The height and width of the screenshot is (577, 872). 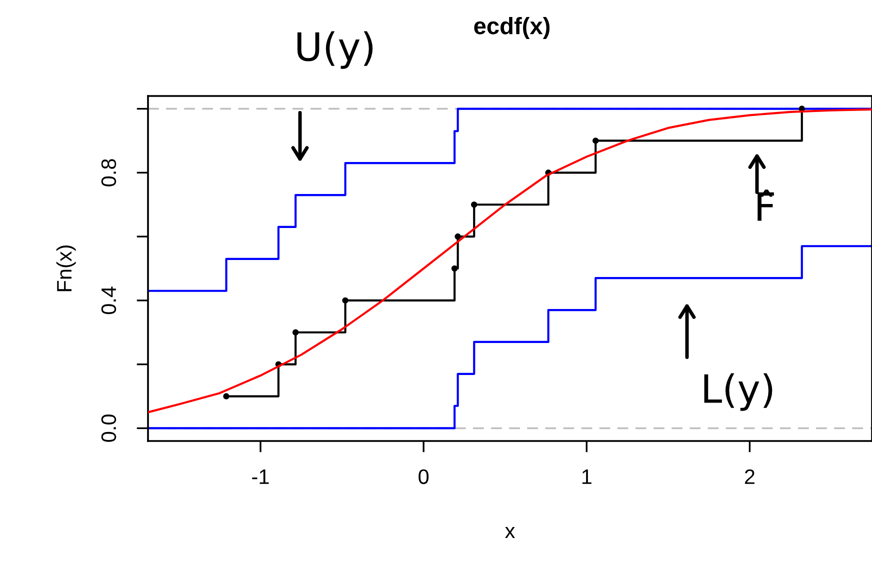 What do you see at coordinates (260, 477) in the screenshot?
I see `x-tick-label: -1` at bounding box center [260, 477].